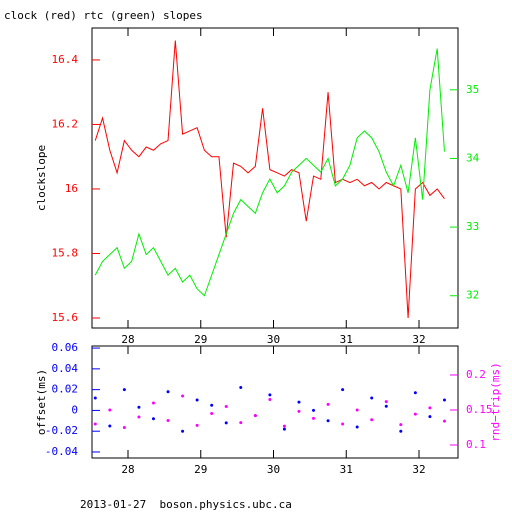  What do you see at coordinates (61, 451) in the screenshot?
I see `y-tick-label: -0.04` at bounding box center [61, 451].